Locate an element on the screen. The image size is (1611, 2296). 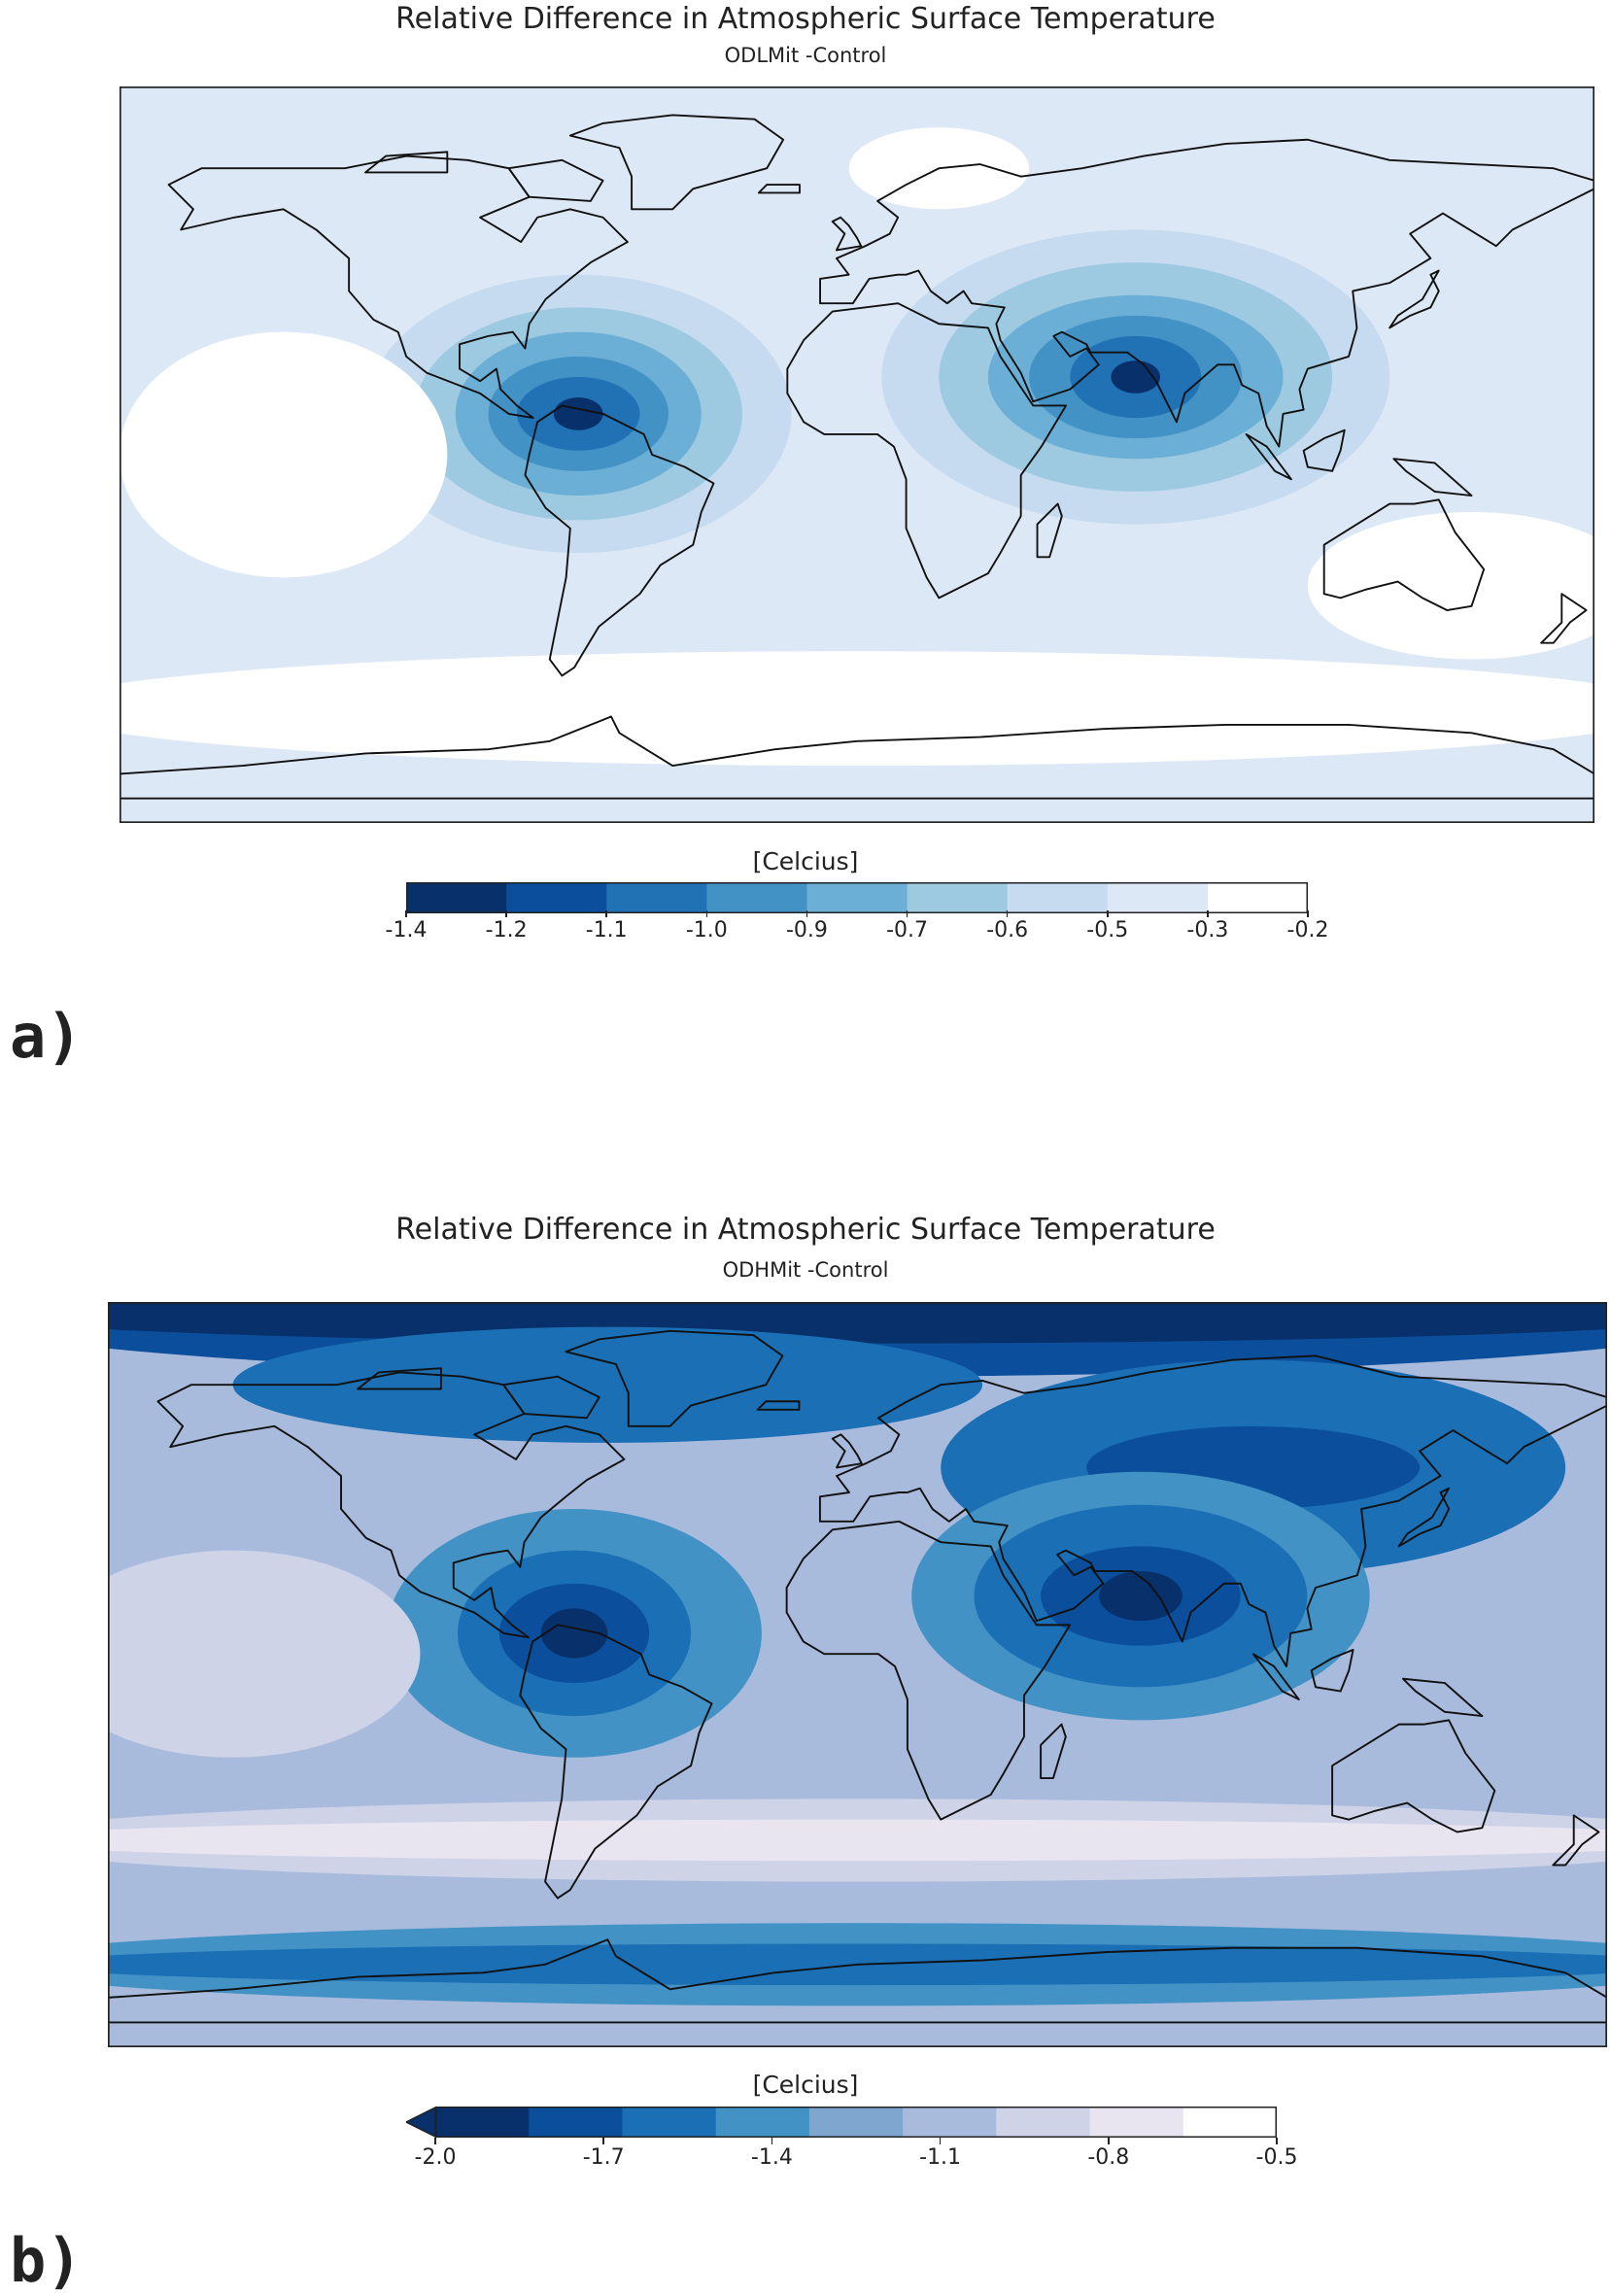
panel-a-coastline-baffin is located at coordinates (555, 180).